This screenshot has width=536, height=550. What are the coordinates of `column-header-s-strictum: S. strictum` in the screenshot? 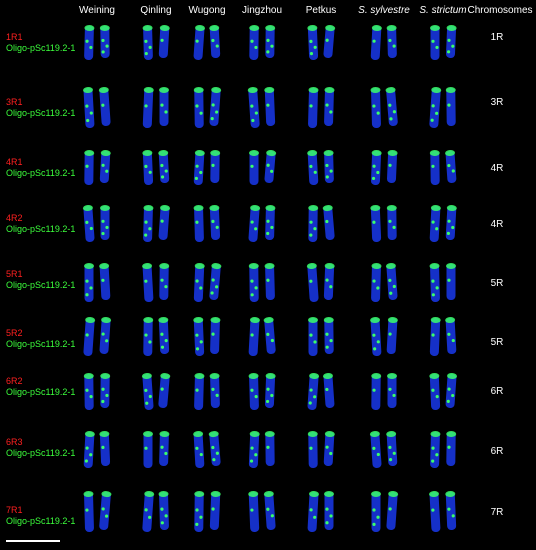 It's located at (443, 10).